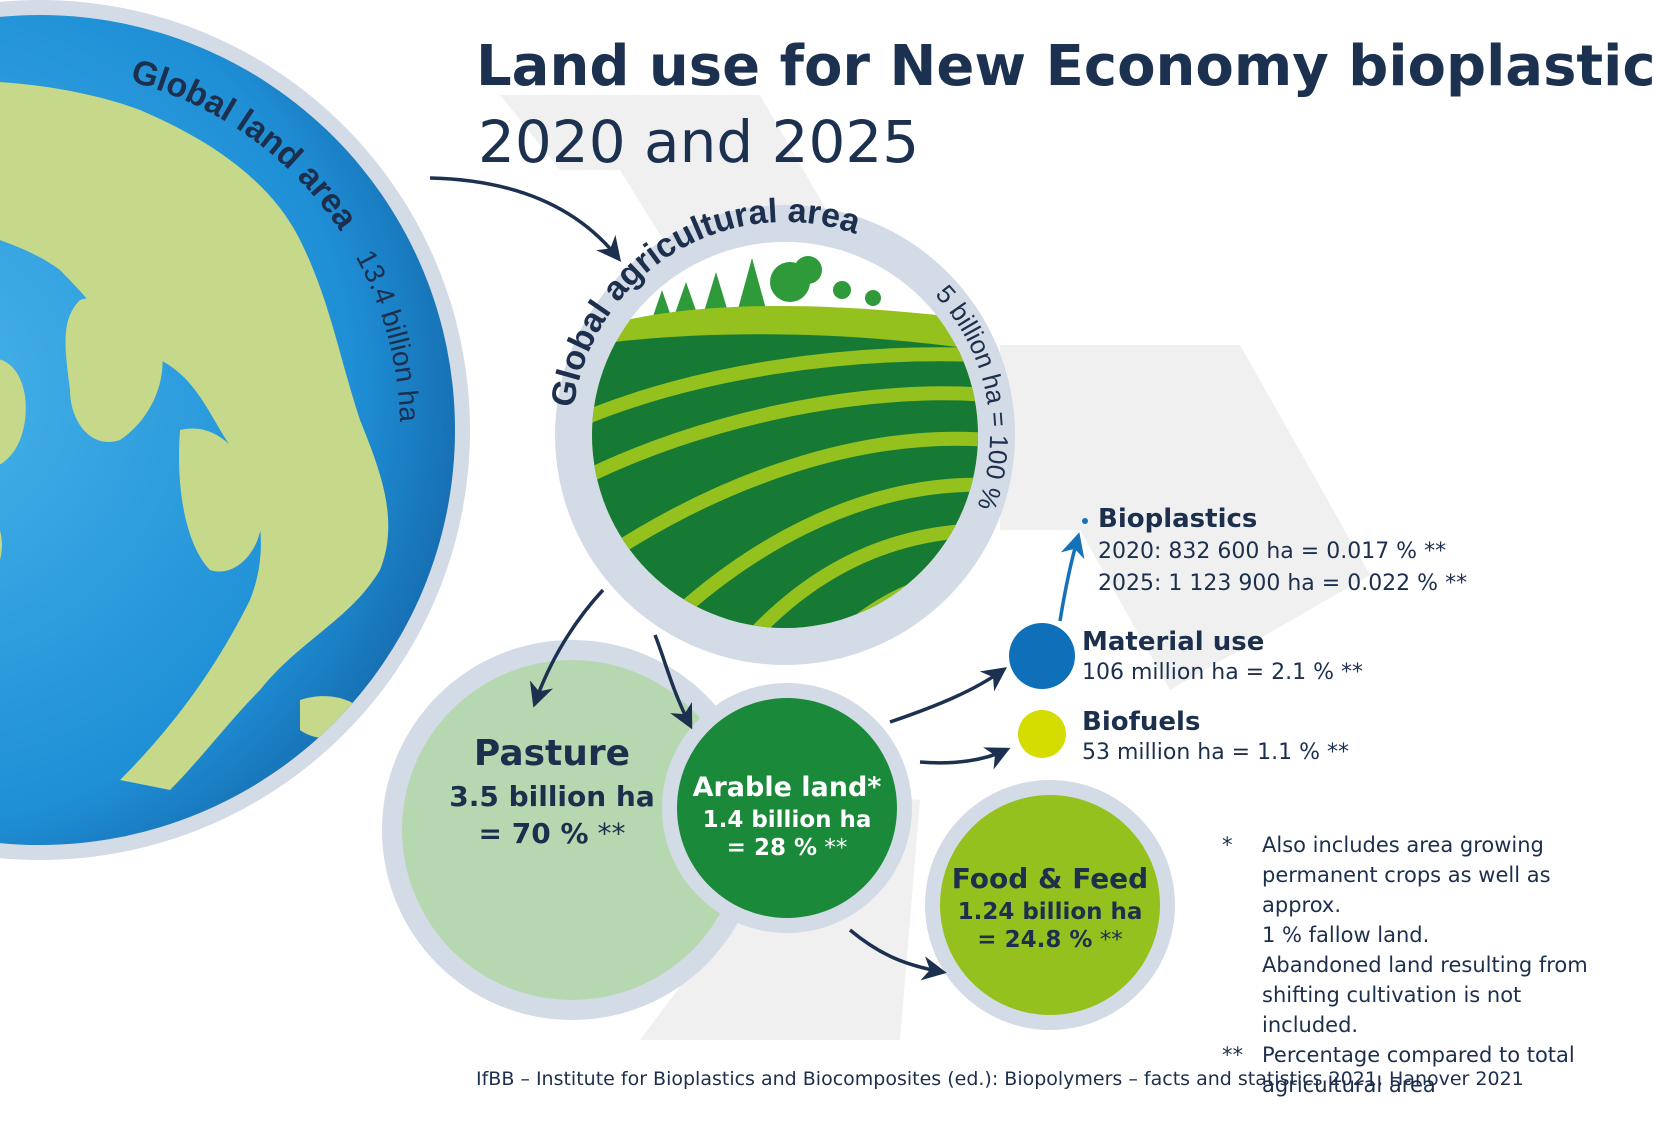 The image size is (1654, 1134). I want to click on bioplastics-2020: 2020: 832 600 ha = 0.017 % **, so click(1272, 551).